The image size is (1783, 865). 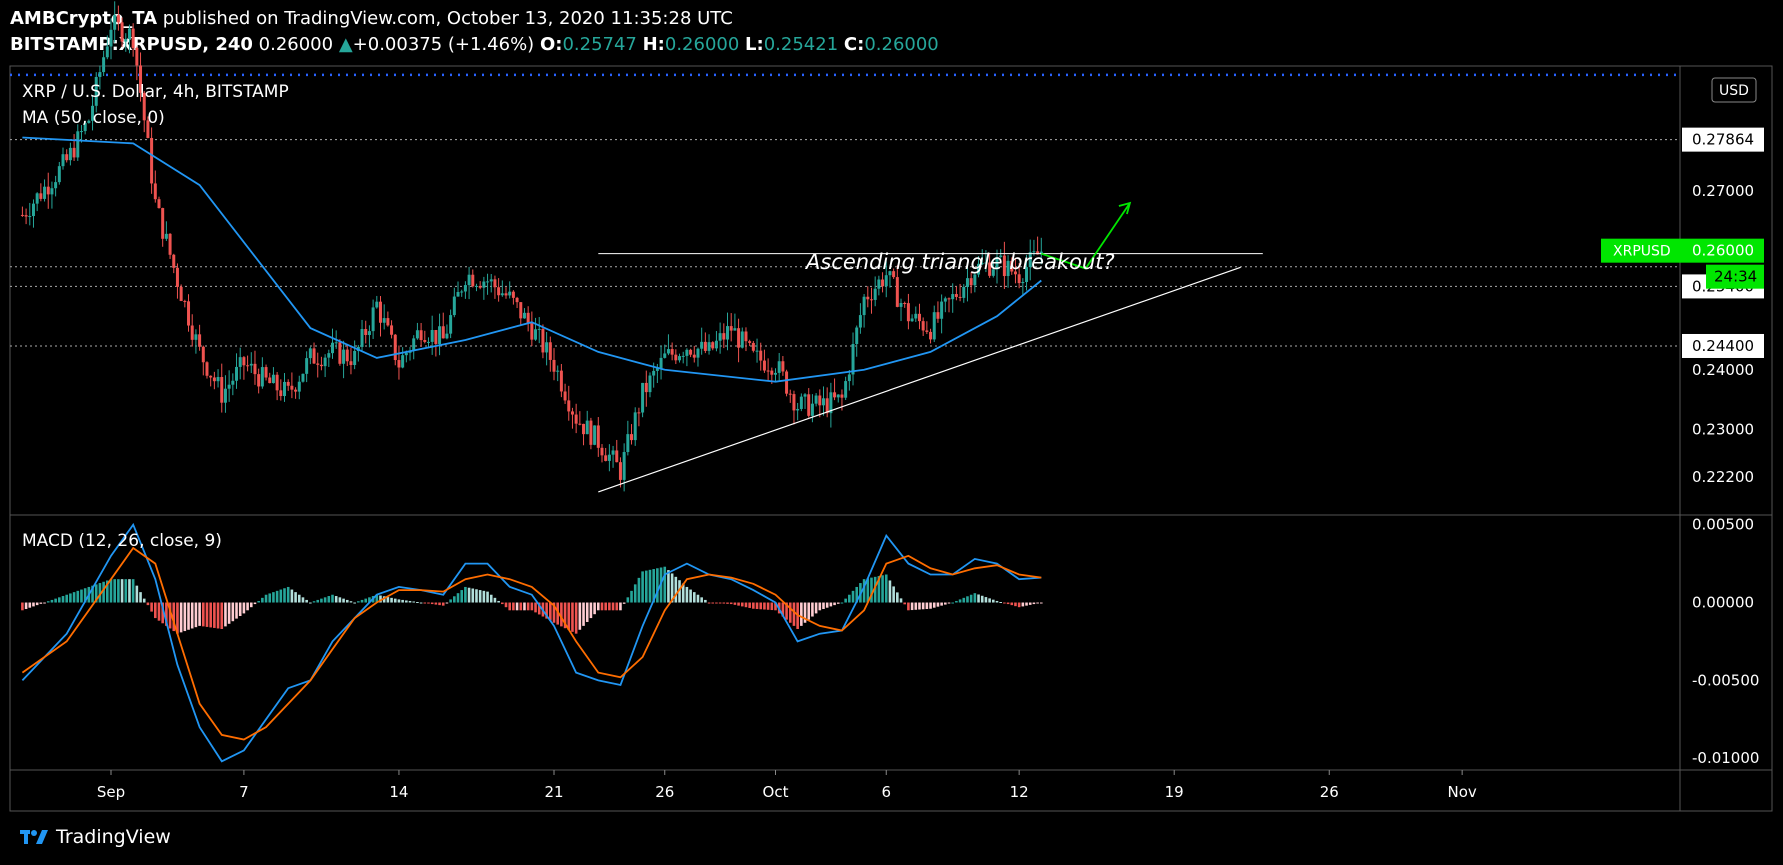 I want to click on price-tick-label: 0.24000, so click(x=1723, y=370).